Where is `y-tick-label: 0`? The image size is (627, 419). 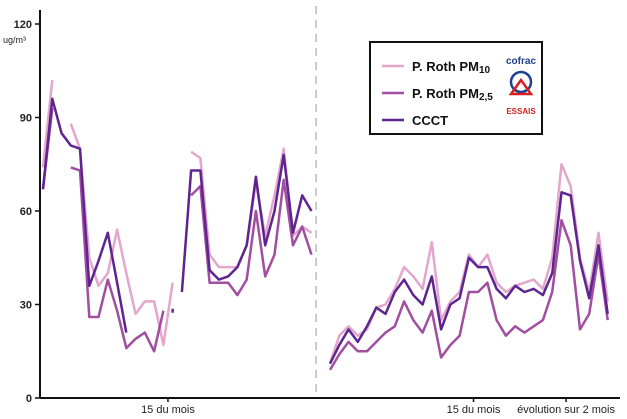 y-tick-label: 0 is located at coordinates (29, 399).